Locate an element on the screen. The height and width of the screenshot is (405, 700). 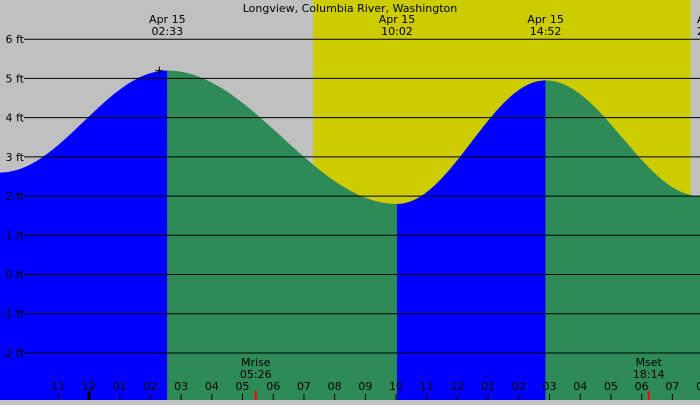
extreme-time-label: 10:02 is located at coordinates (397, 31).